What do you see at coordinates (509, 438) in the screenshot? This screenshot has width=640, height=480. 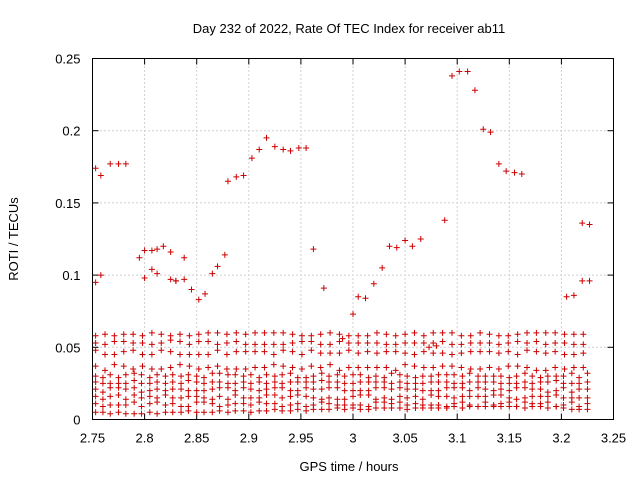 I see `x-tick-label: 3.15` at bounding box center [509, 438].